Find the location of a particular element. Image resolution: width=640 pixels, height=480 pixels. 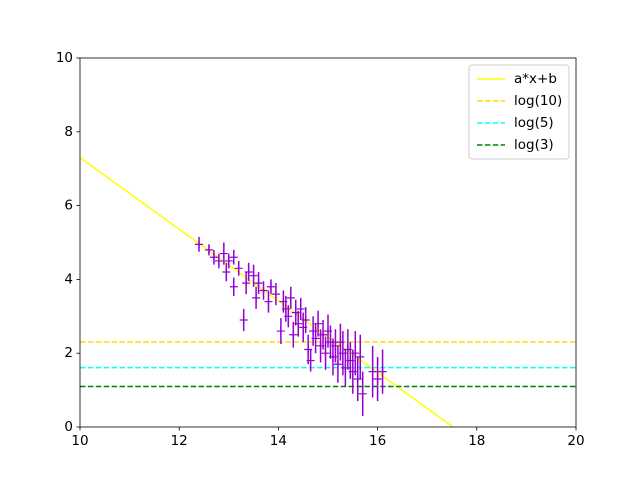

legend-box is located at coordinates (519, 112).